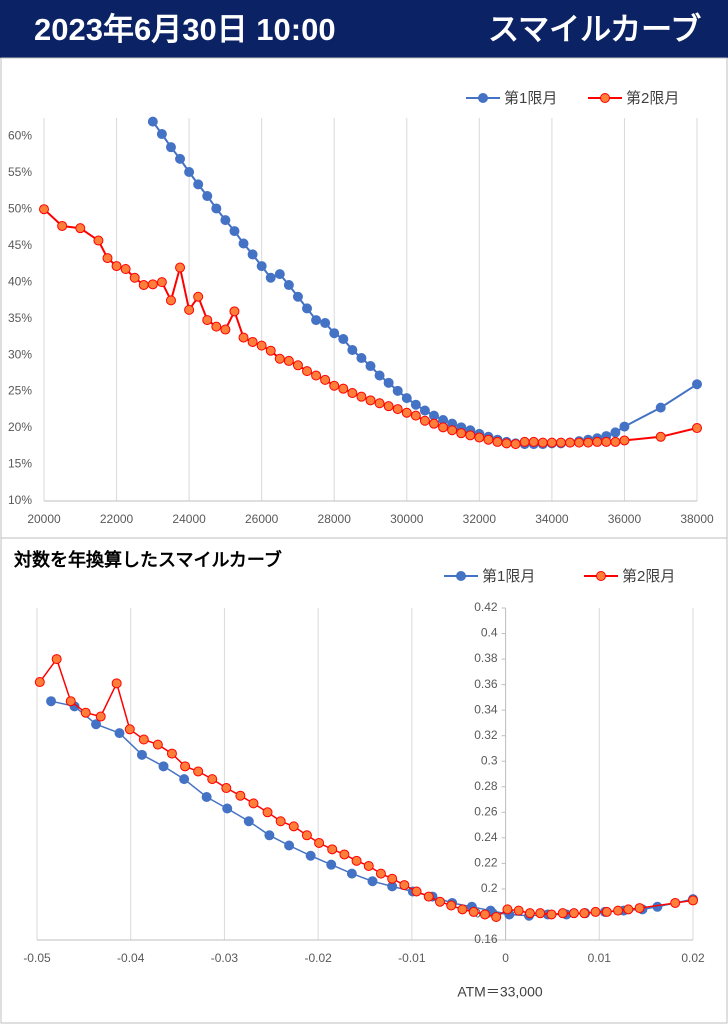  I want to click on y-tick-label: 15%, so click(20, 464).